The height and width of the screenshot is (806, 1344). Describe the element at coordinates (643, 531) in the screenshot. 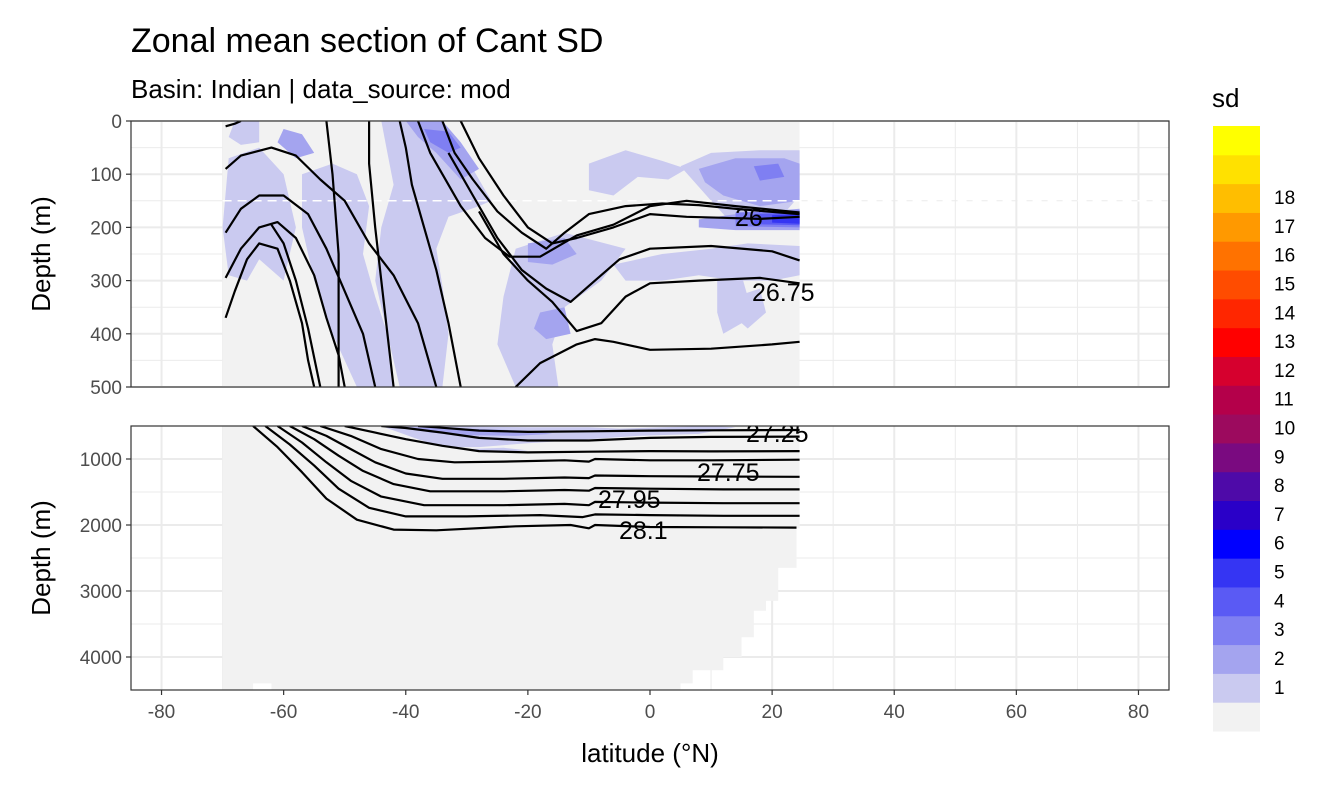

I see `contour-label: 28.1` at that location.